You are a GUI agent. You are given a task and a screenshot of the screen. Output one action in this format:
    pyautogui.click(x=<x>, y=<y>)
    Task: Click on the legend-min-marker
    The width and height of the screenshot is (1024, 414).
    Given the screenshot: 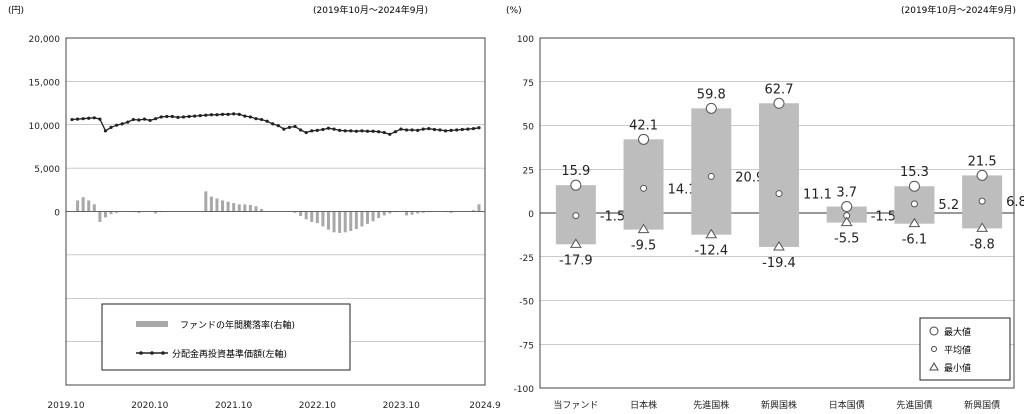 What is the action you would take?
    pyautogui.click(x=934, y=366)
    